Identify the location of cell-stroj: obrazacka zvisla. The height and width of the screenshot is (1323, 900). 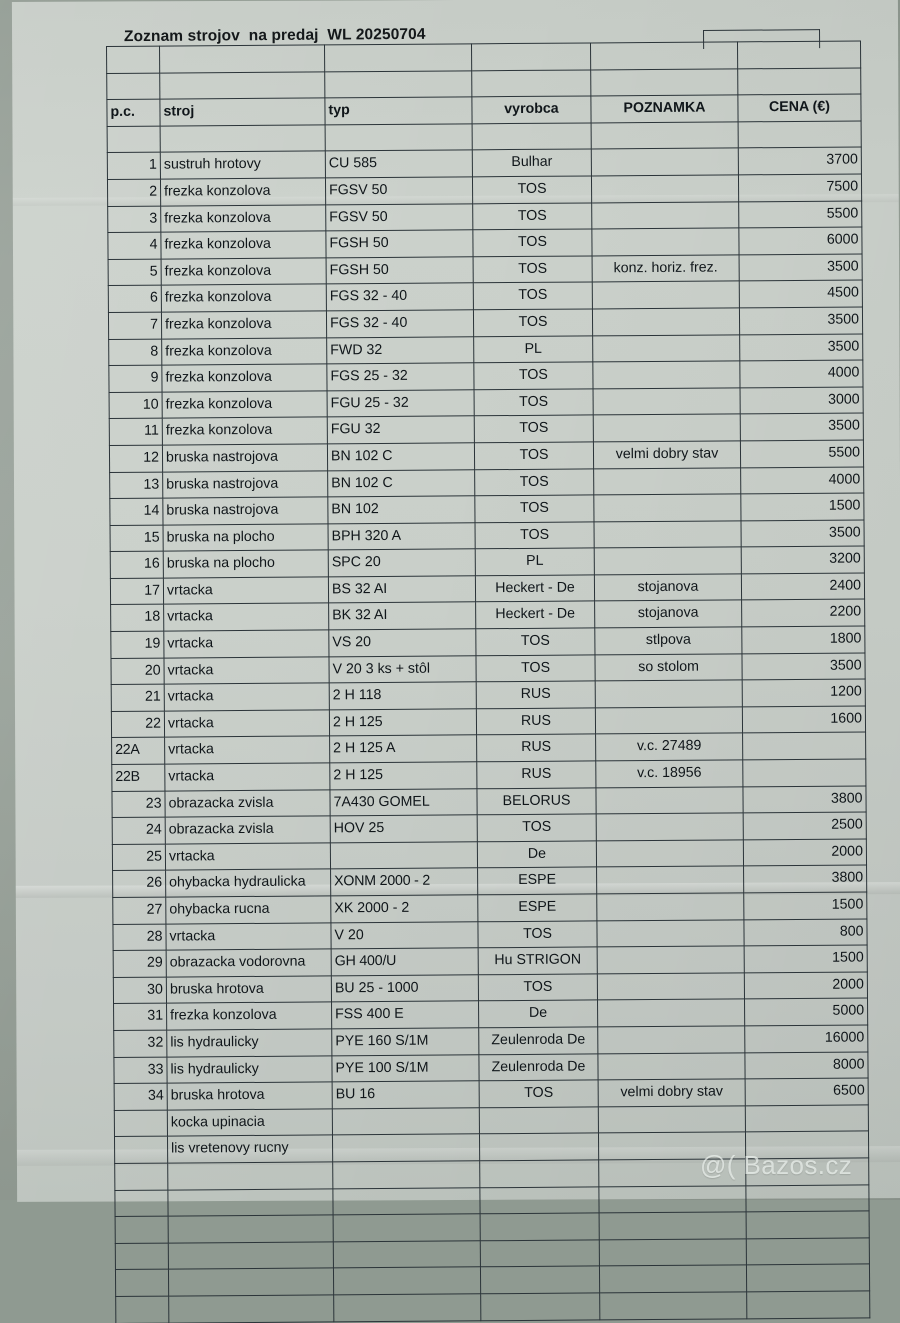
(248, 830).